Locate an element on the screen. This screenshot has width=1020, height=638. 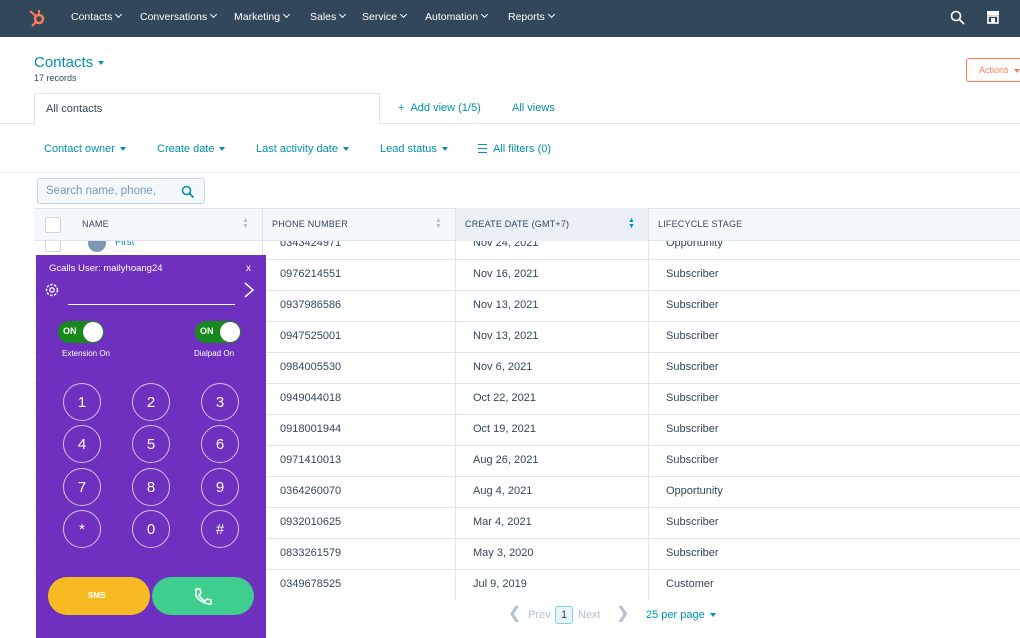
filter: Last activity date is located at coordinates (302, 149).